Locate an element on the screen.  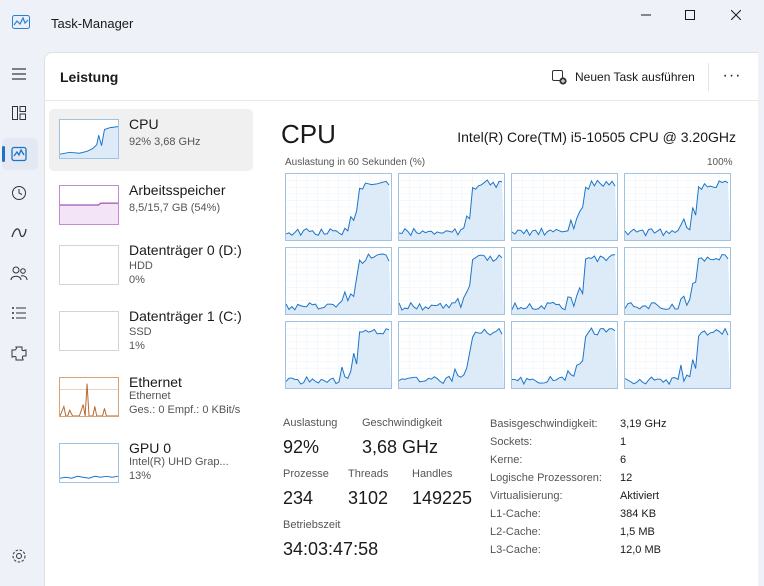
details-icon is located at coordinates (19, 313).